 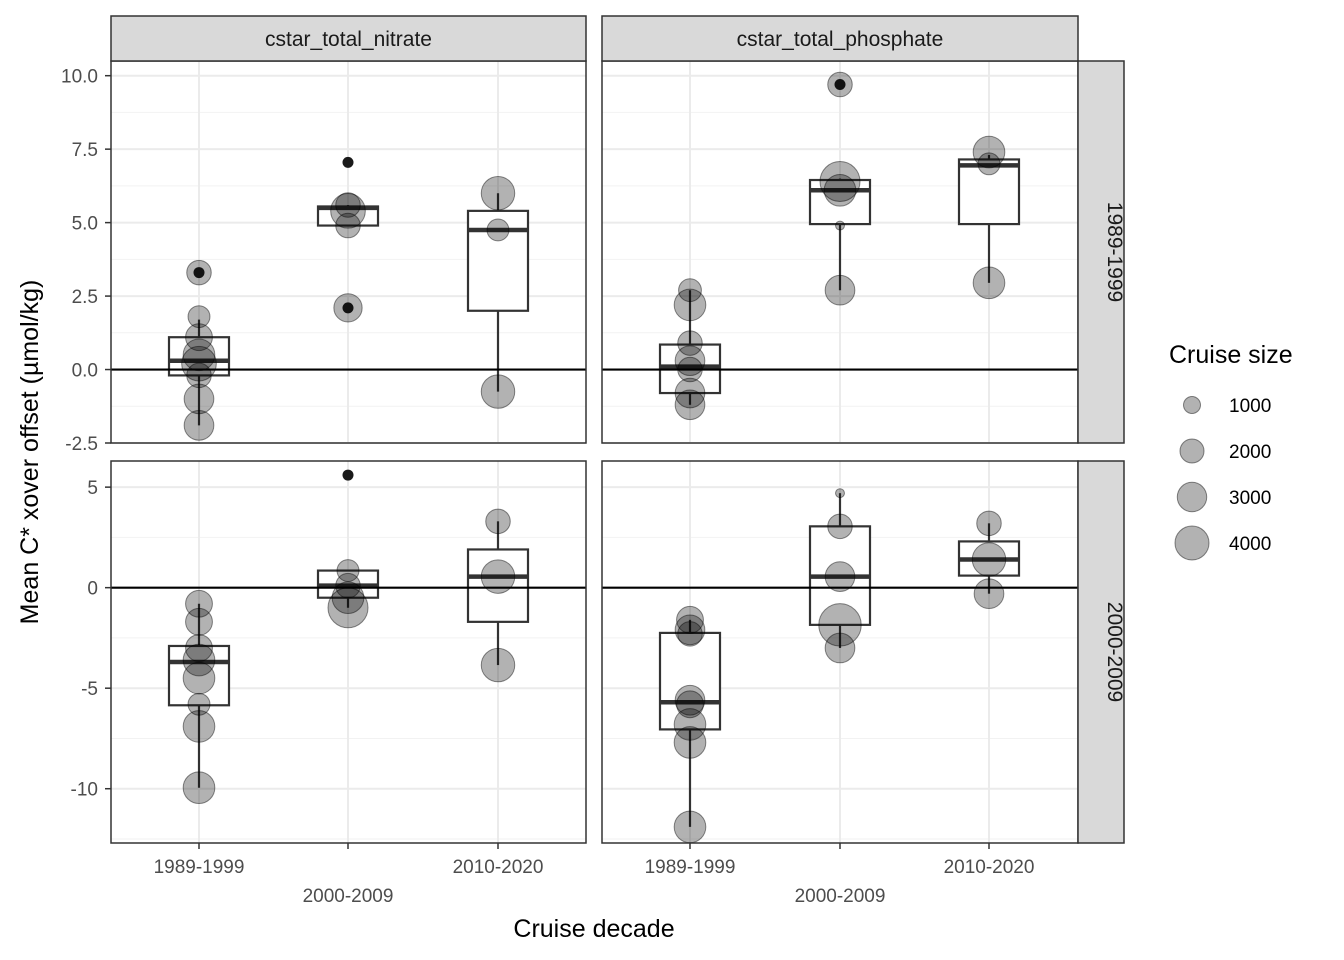 I want to click on legend-label: 3000, so click(x=1250, y=498).